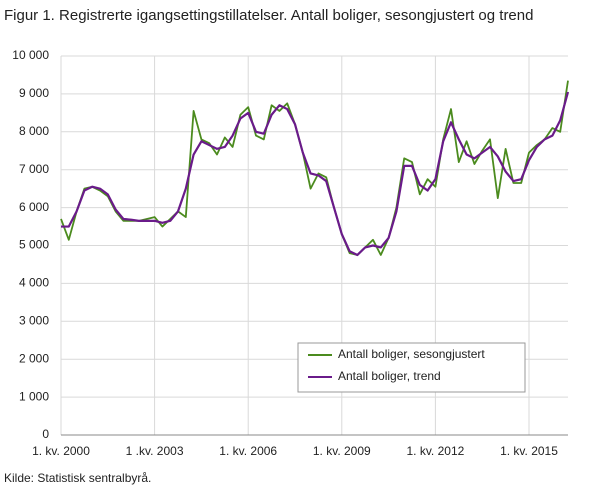 The width and height of the screenshot is (609, 488). Describe the element at coordinates (248, 451) in the screenshot. I see `x-tick-label: 1. kv. 2006` at that location.